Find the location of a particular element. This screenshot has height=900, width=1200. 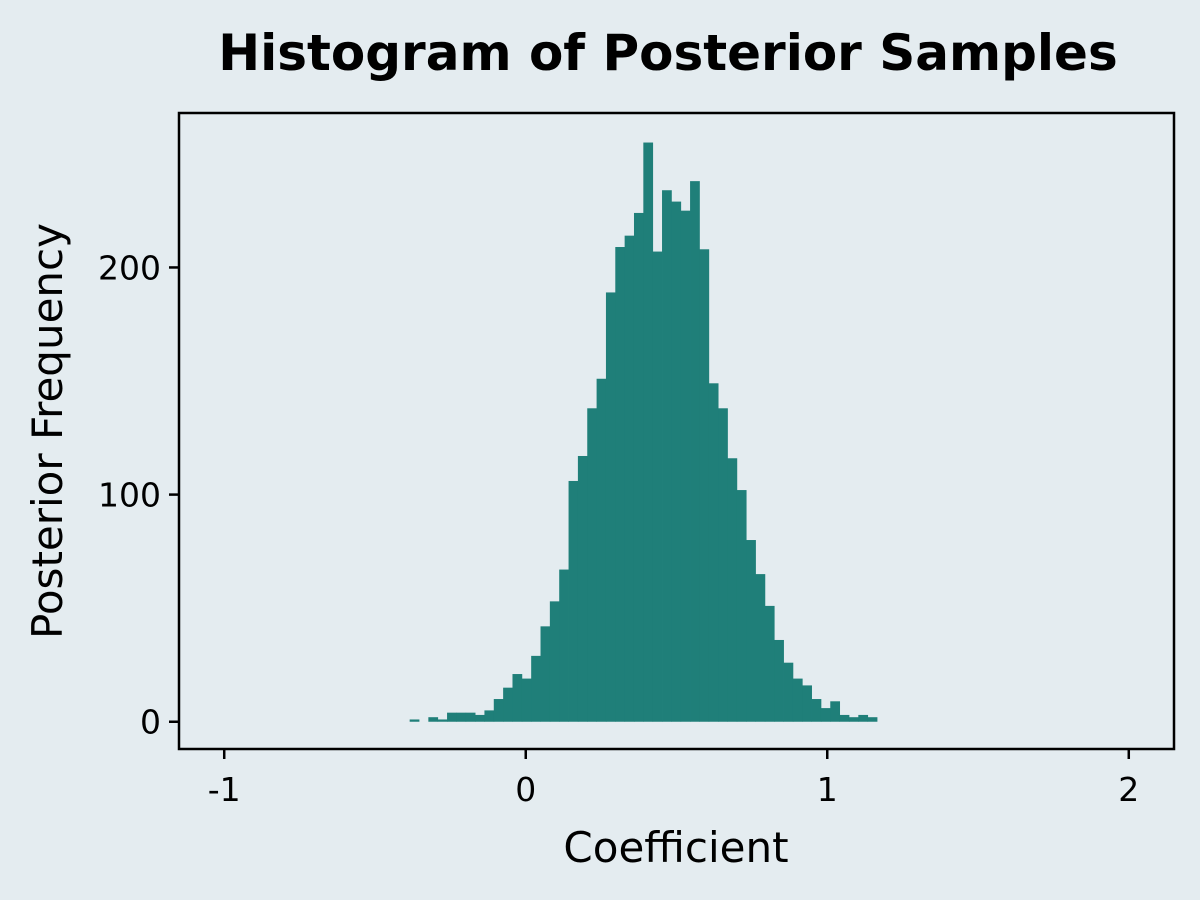

x-tick-label: 0 is located at coordinates (525, 789).